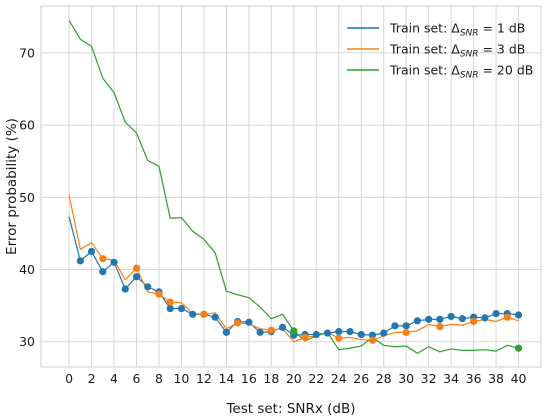  What do you see at coordinates (429, 378) in the screenshot?
I see `x-tick-label: 32` at bounding box center [429, 378].